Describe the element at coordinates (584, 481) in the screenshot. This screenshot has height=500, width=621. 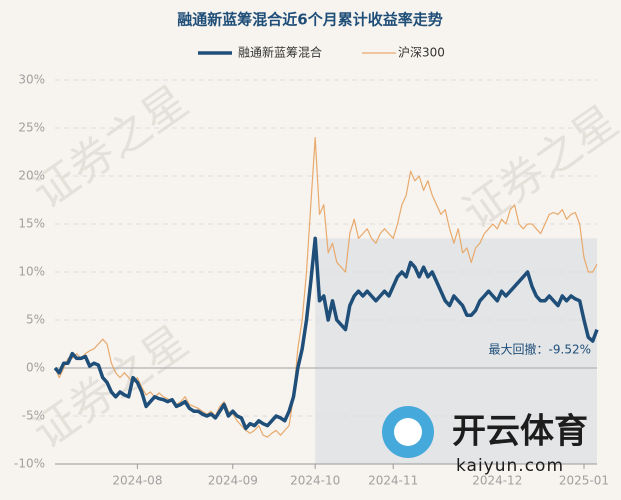
I see `x-tick-label: 2025-01` at that location.